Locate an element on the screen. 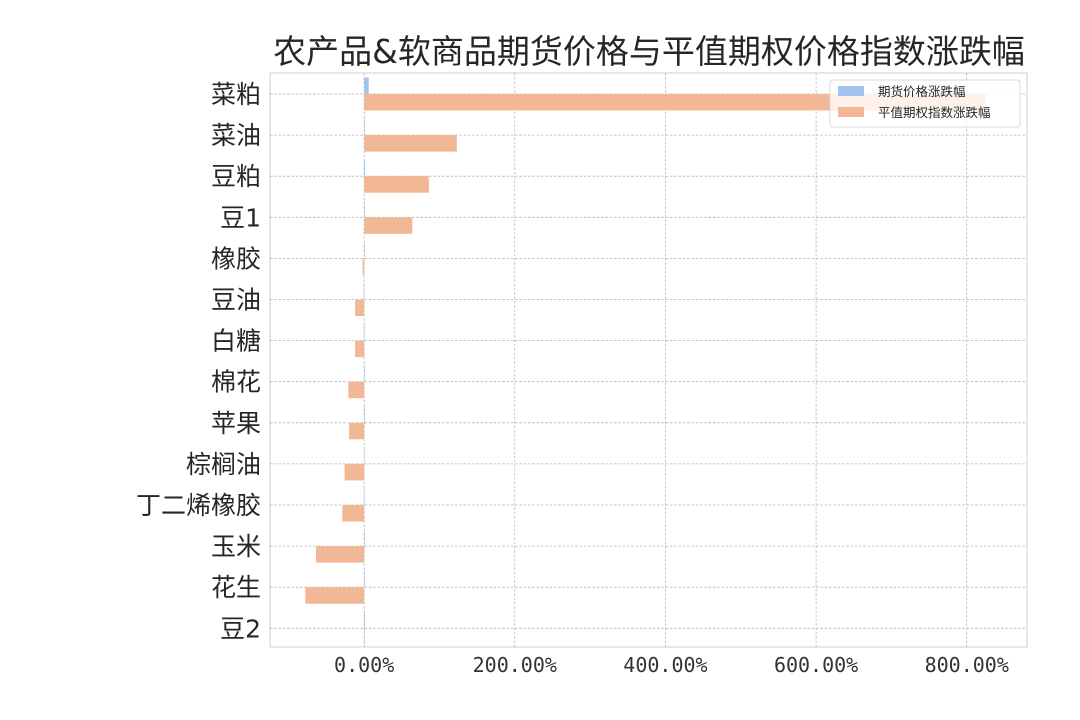  category-label: 菜油 is located at coordinates (236, 135).